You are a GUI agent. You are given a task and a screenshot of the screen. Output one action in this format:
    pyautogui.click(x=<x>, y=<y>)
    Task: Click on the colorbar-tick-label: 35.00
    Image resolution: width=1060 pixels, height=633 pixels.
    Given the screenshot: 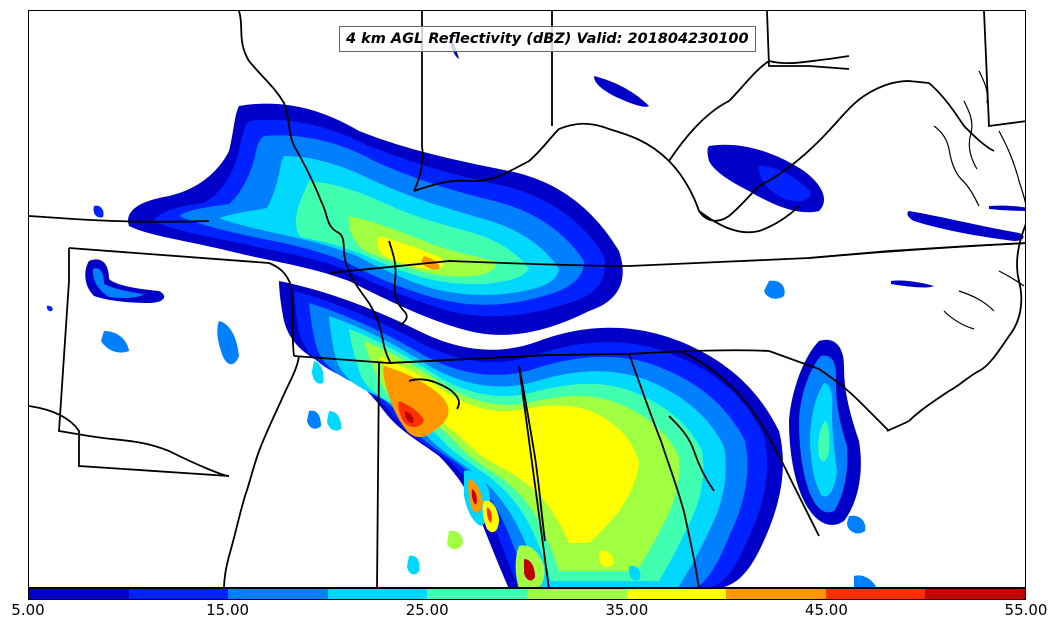 What is the action you would take?
    pyautogui.click(x=627, y=610)
    